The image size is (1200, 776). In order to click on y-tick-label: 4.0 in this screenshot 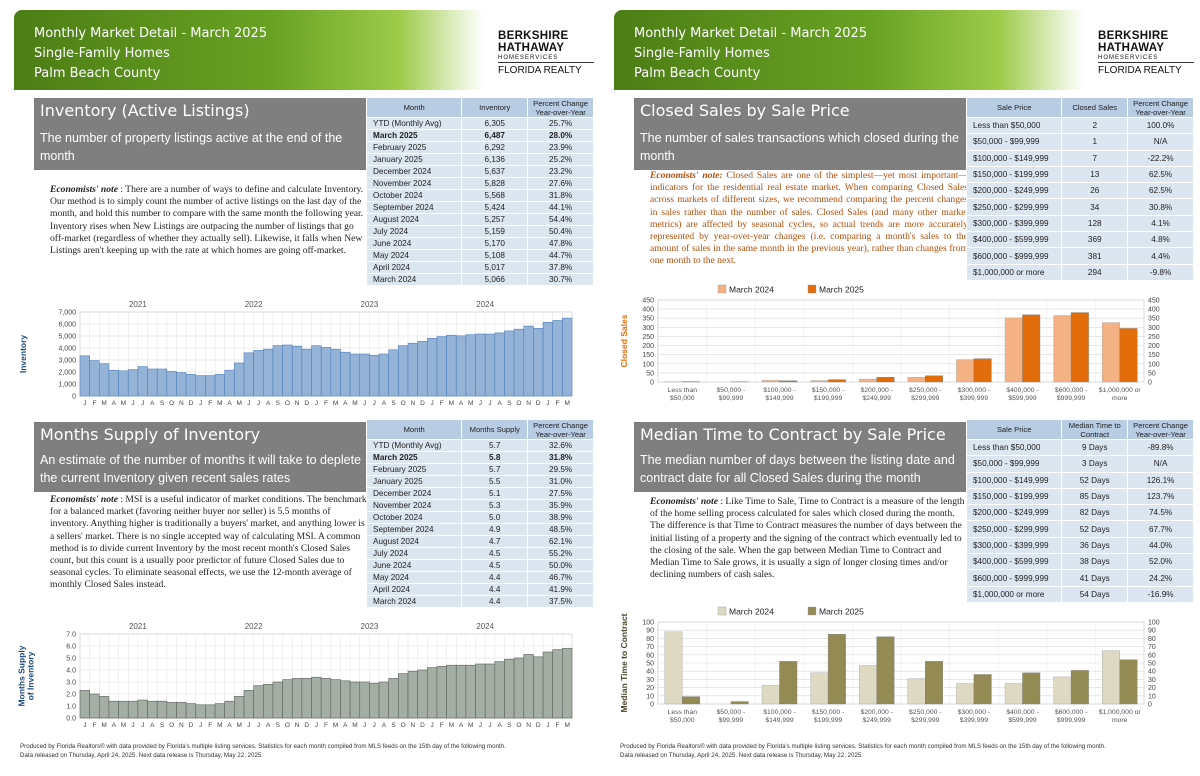, I will do `click(71, 671)`.